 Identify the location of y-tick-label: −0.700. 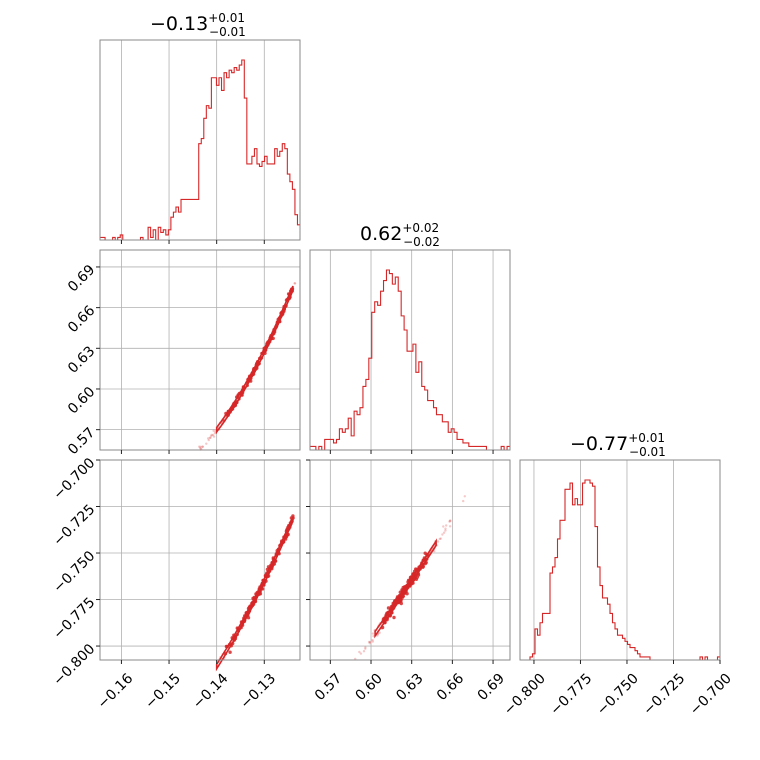
(74, 479).